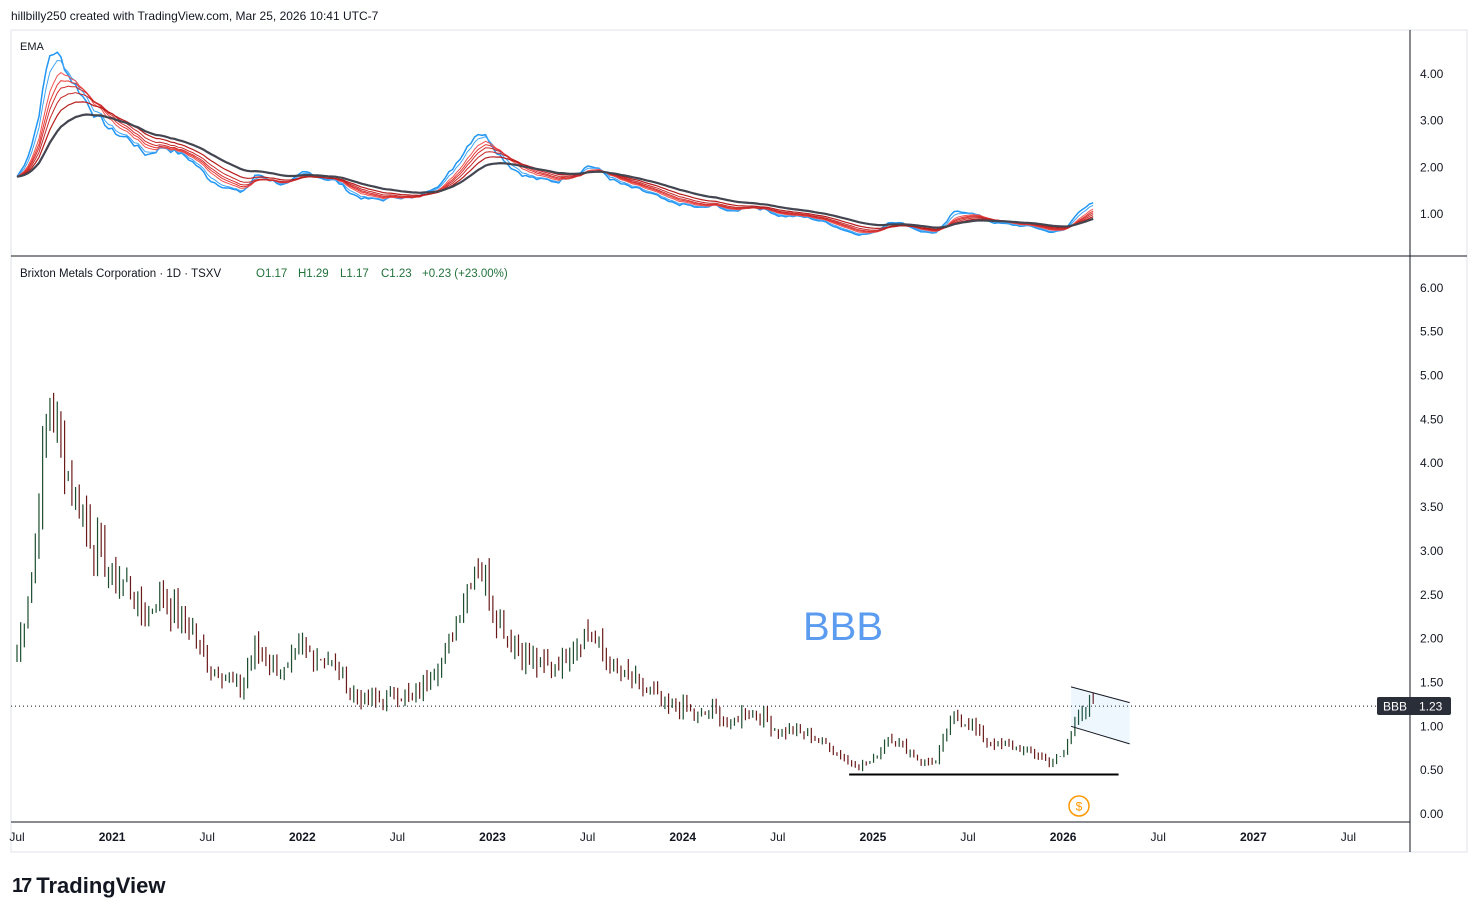  What do you see at coordinates (1432, 639) in the screenshot?
I see `price-tick: 2.00` at bounding box center [1432, 639].